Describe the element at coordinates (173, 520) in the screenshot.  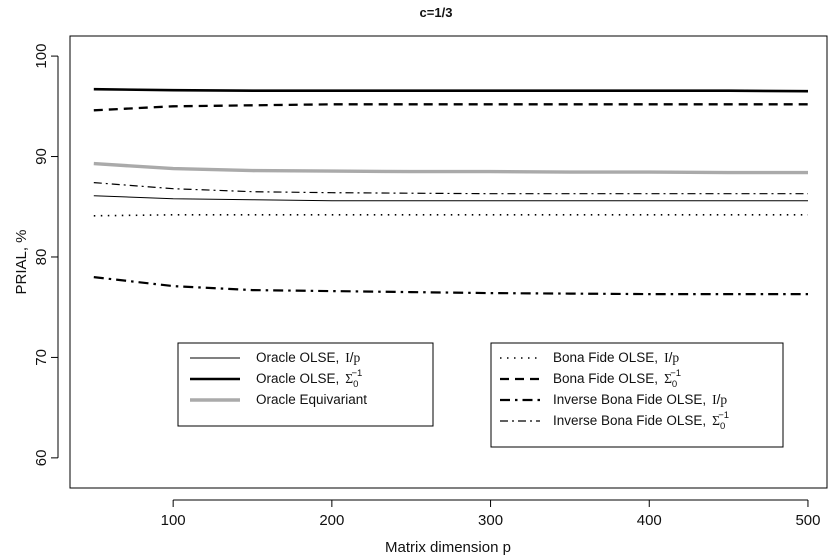
I see `x-tick-label: 100` at that location.